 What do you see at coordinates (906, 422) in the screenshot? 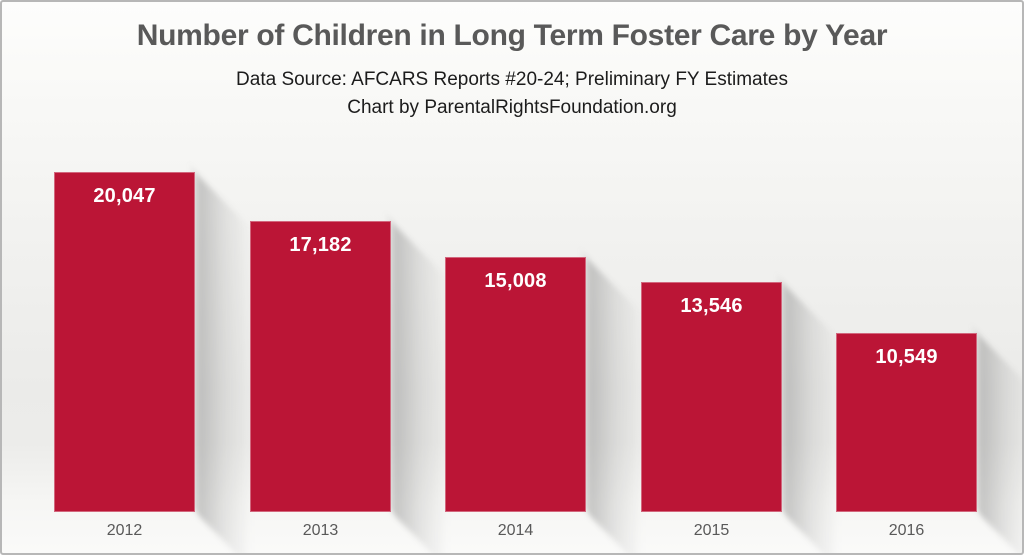
I see `bar-2016: 10,549` at bounding box center [906, 422].